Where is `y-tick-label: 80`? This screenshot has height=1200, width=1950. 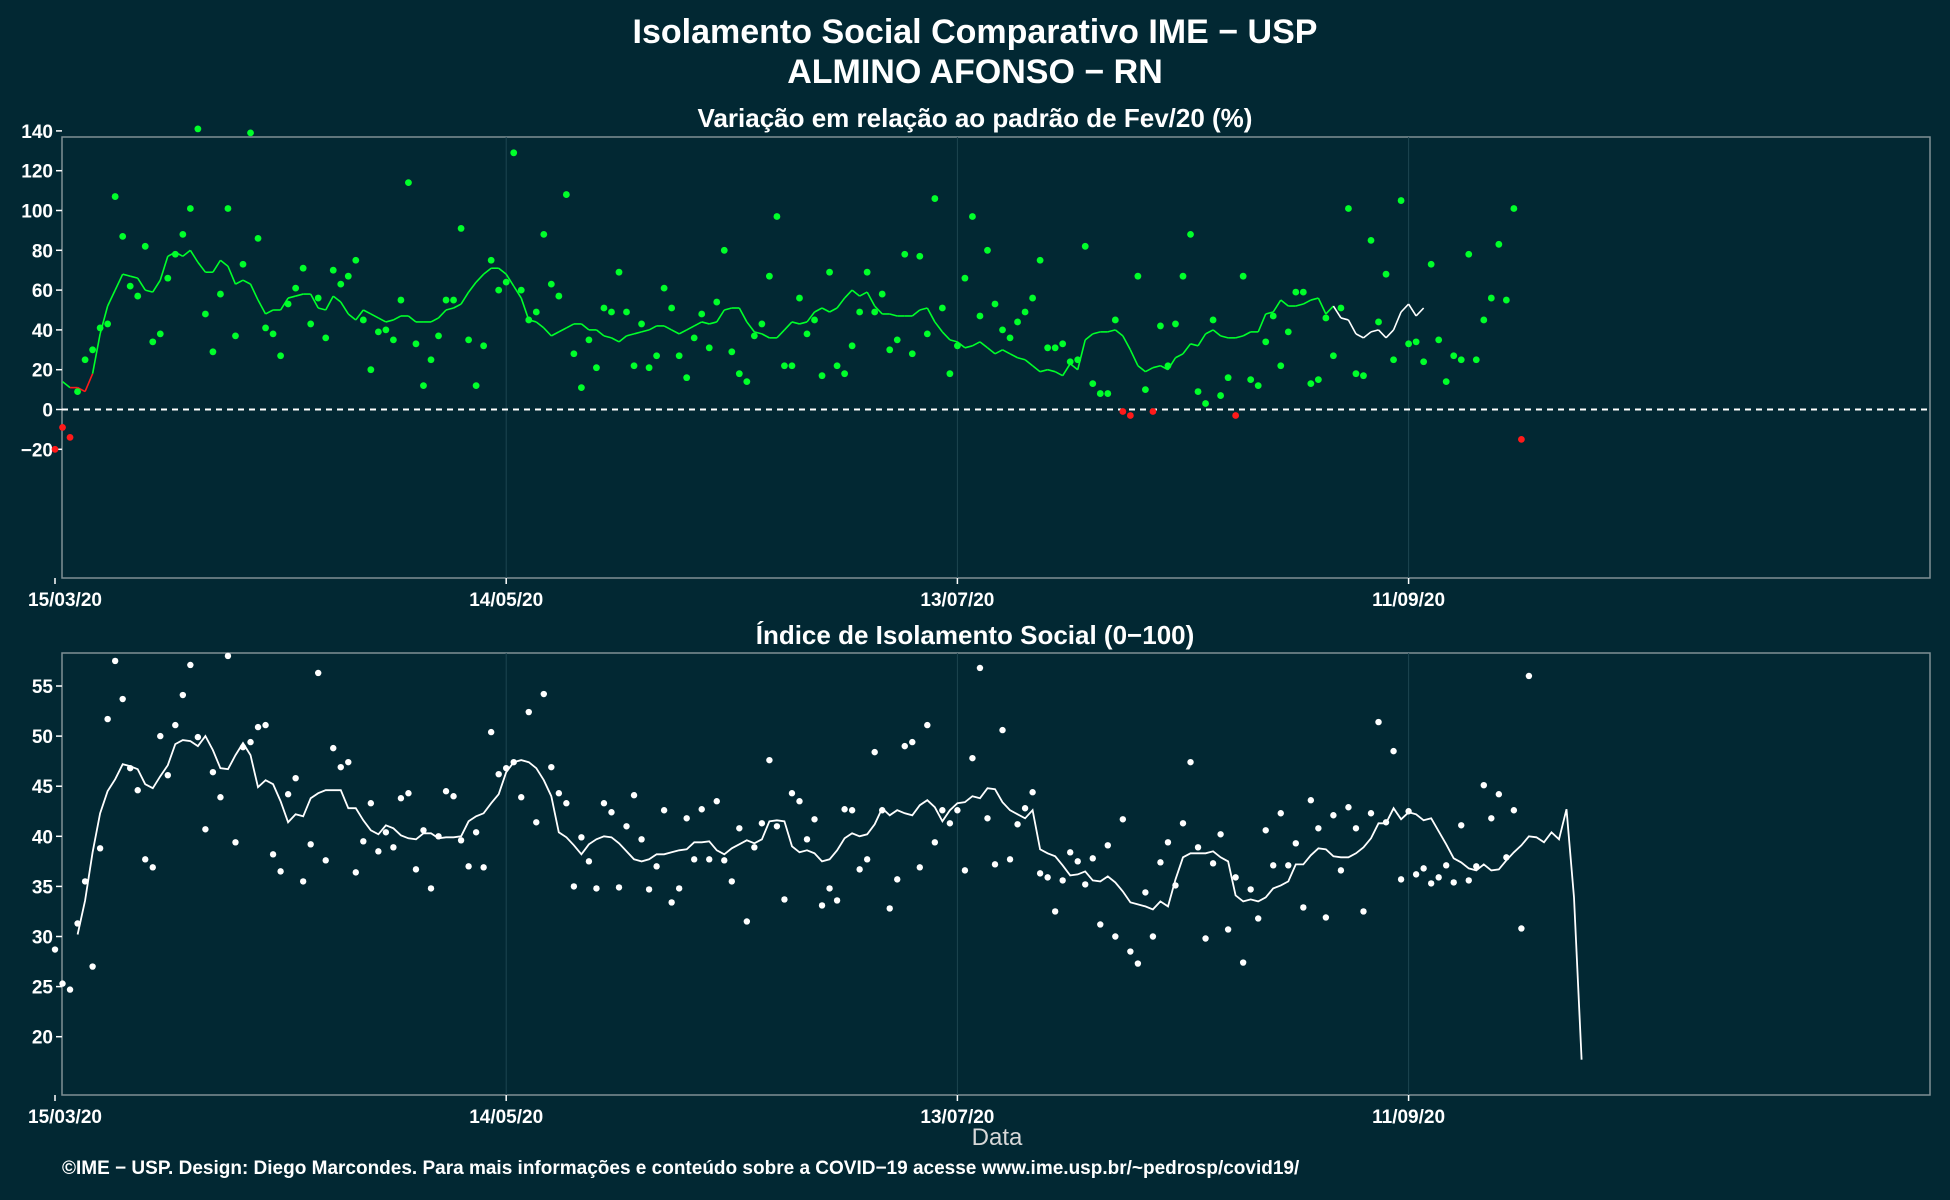
y-tick-label: 80 is located at coordinates (42, 251).